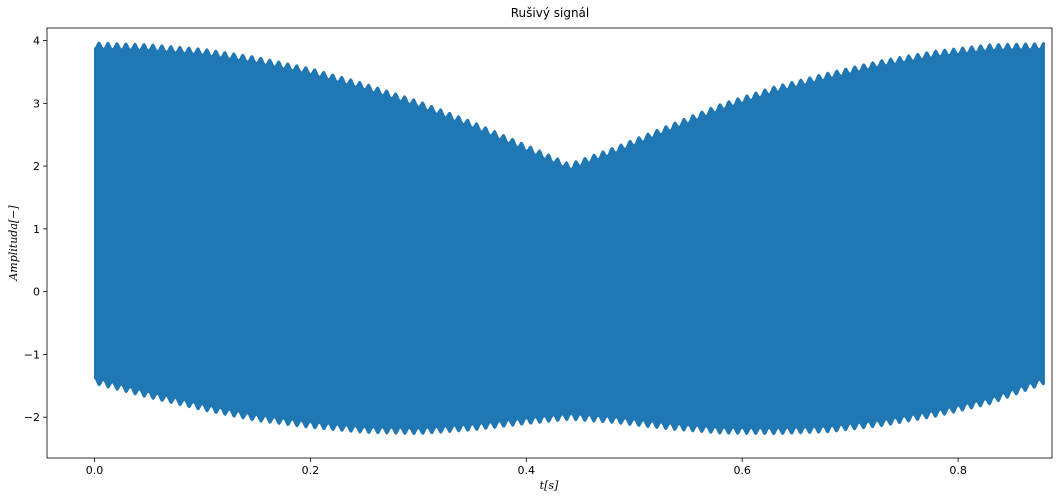 The image size is (1058, 500). I want to click on x-tick-label-4: 0.8, so click(958, 470).